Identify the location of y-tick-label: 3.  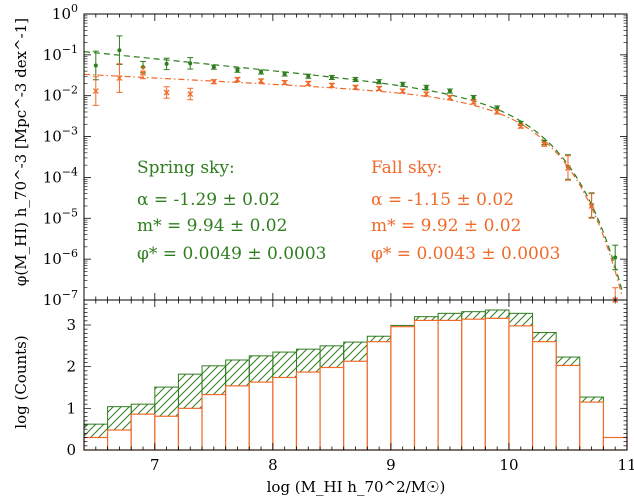
(71, 325).